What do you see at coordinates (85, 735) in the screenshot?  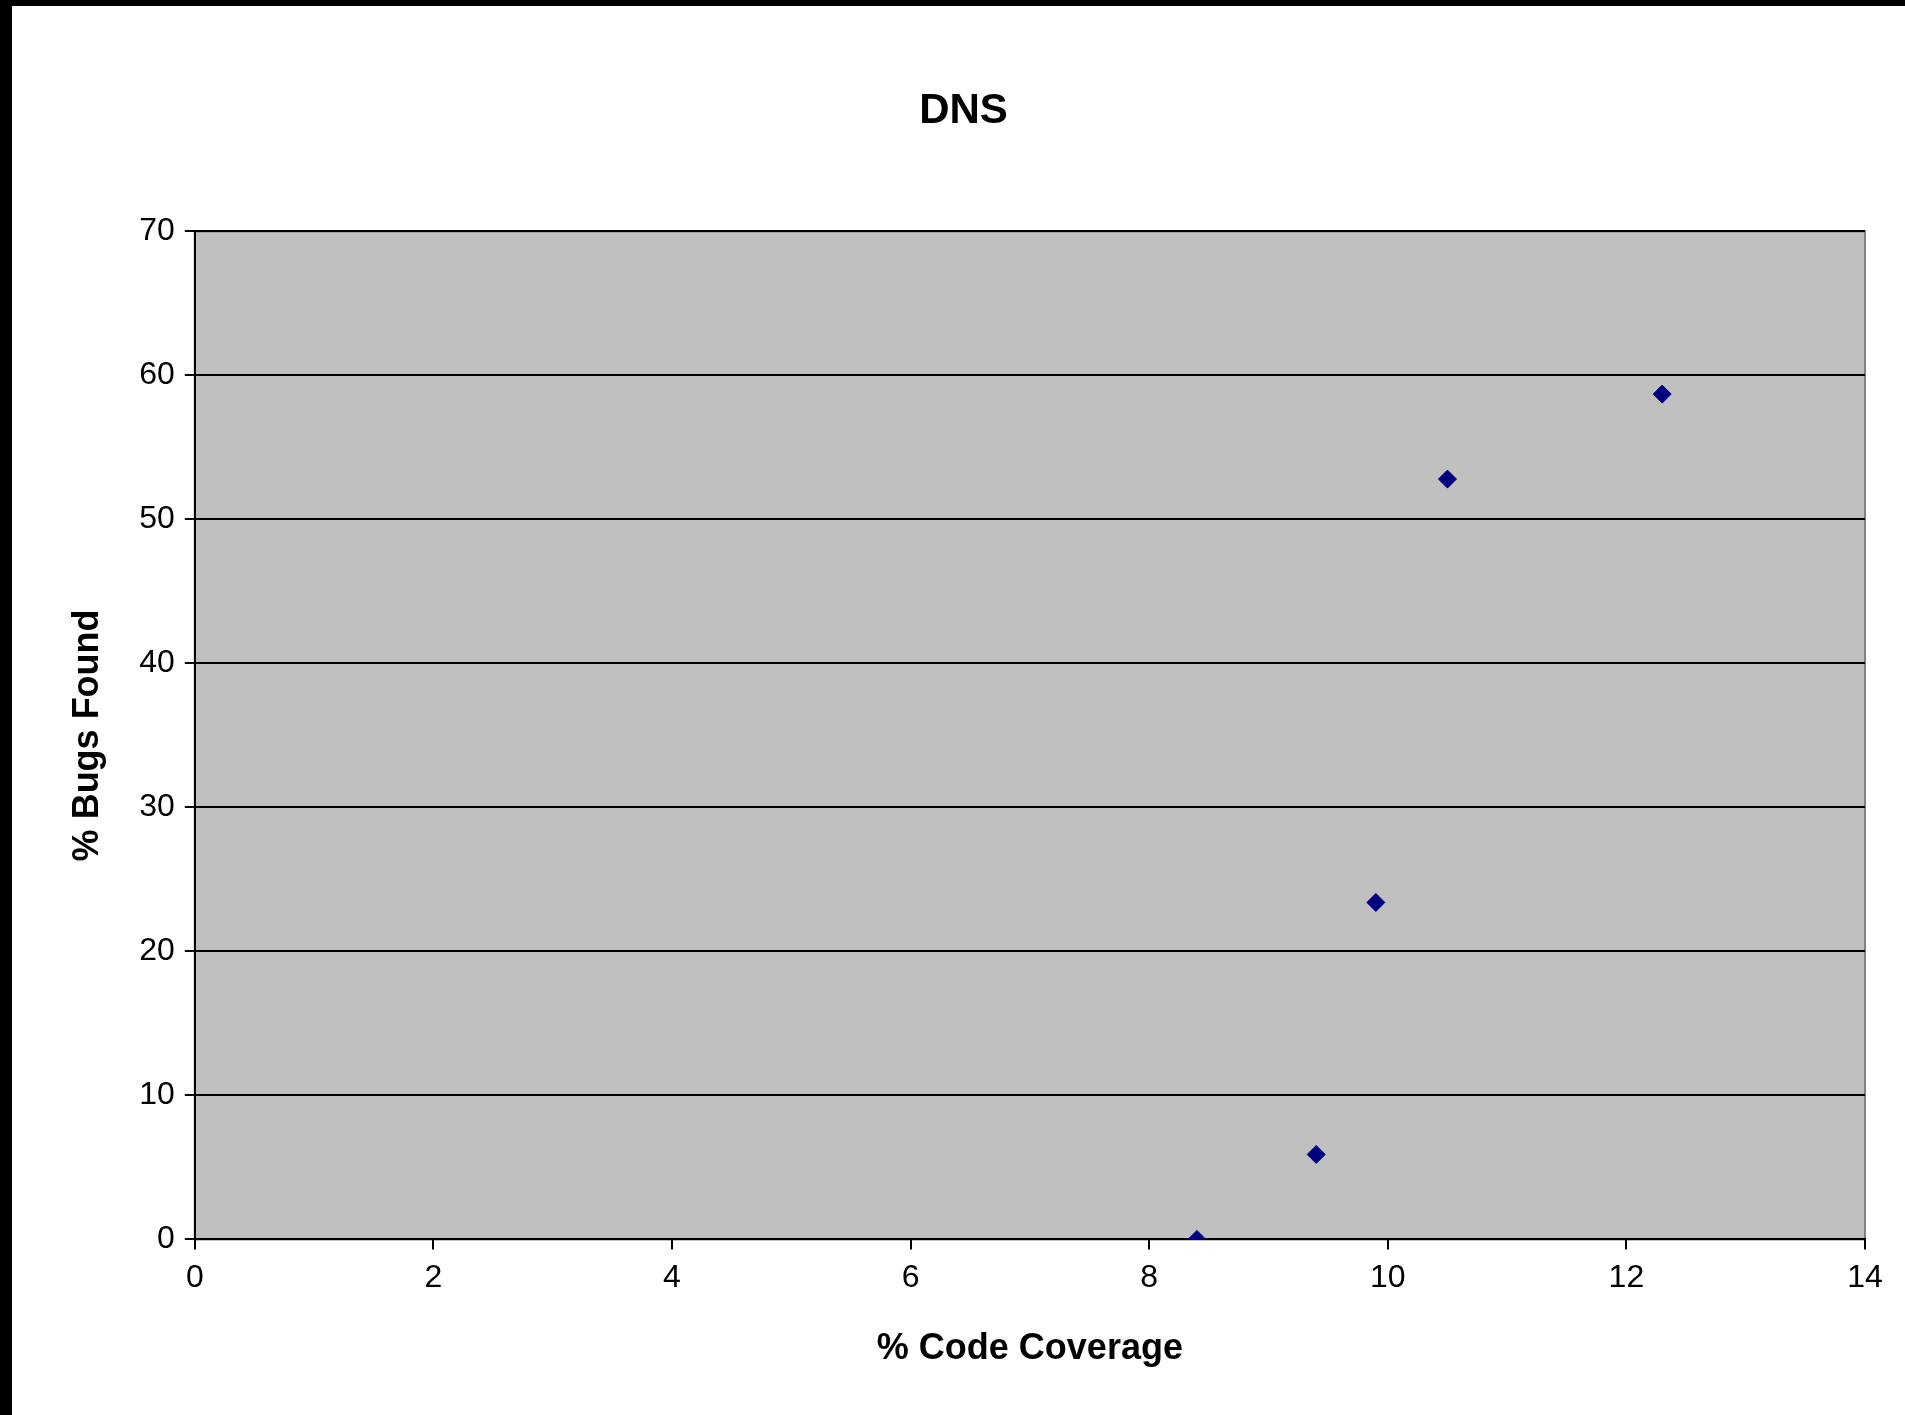 I see `y-axis-title: % Bugs Found` at bounding box center [85, 735].